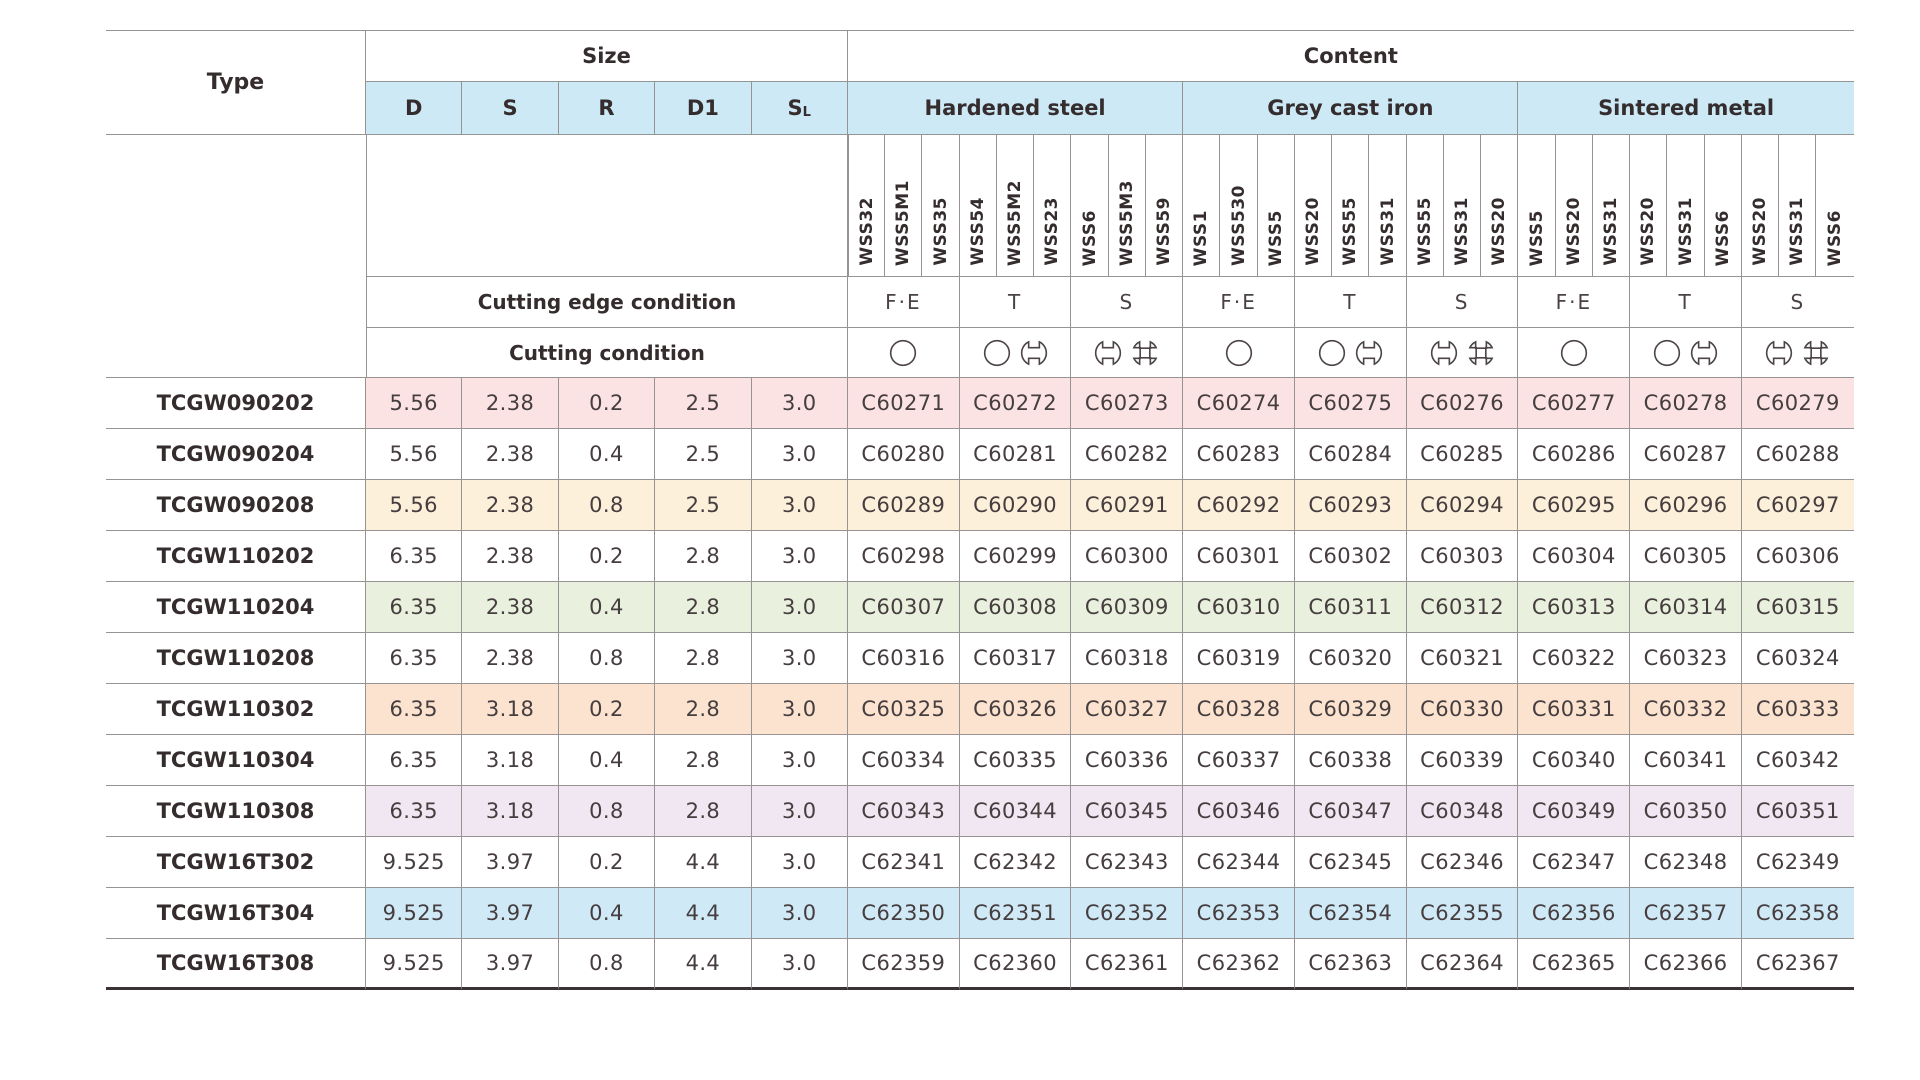 The height and width of the screenshot is (1080, 1920). What do you see at coordinates (1368, 352) in the screenshot?
I see `lightly-interrupted-cut-icon` at bounding box center [1368, 352].